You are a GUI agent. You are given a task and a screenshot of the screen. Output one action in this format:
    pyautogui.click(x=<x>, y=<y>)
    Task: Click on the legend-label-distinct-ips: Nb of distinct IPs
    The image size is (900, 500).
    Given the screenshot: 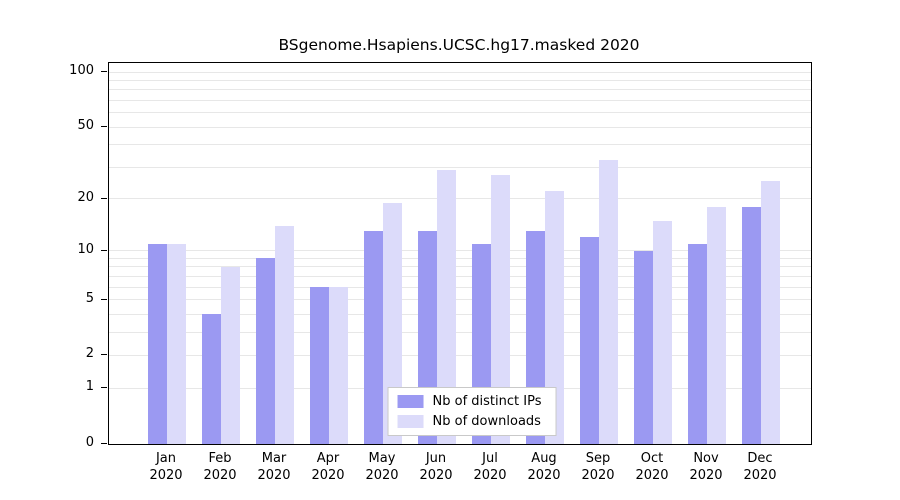 What is the action you would take?
    pyautogui.click(x=487, y=401)
    